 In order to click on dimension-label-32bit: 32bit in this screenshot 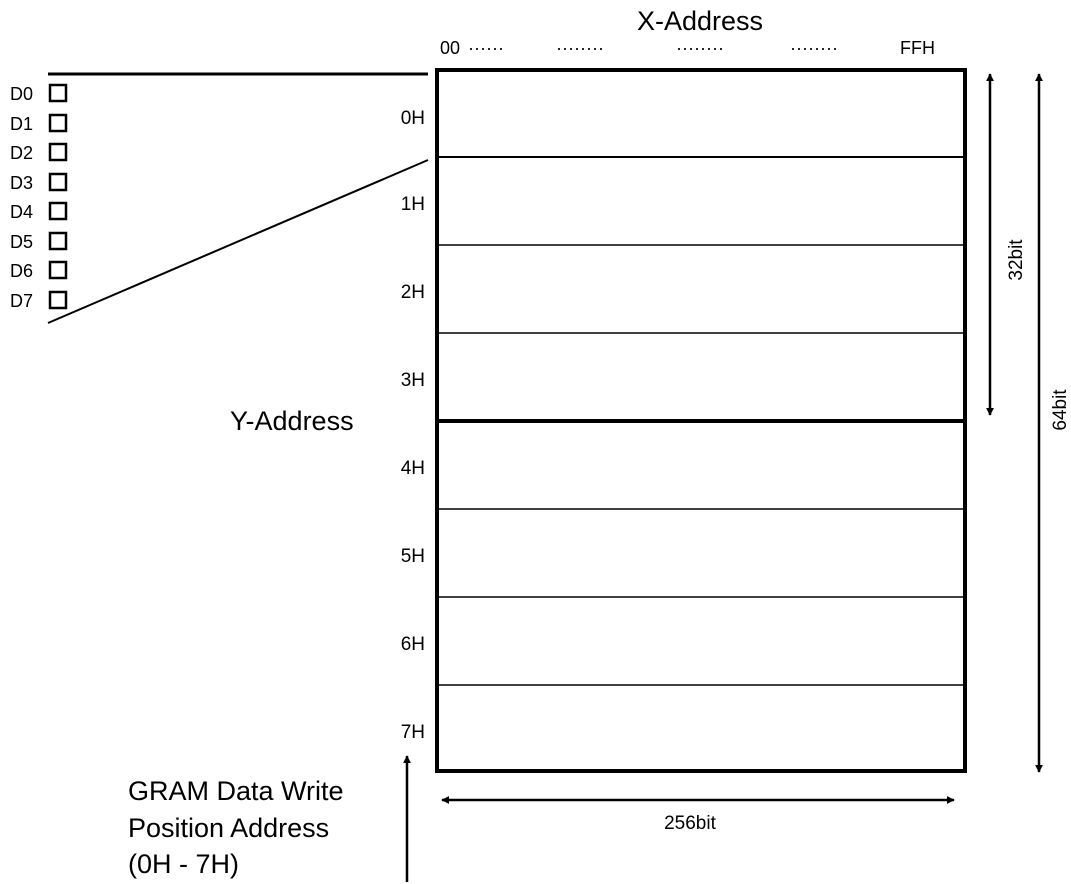, I will do `click(1016, 260)`.